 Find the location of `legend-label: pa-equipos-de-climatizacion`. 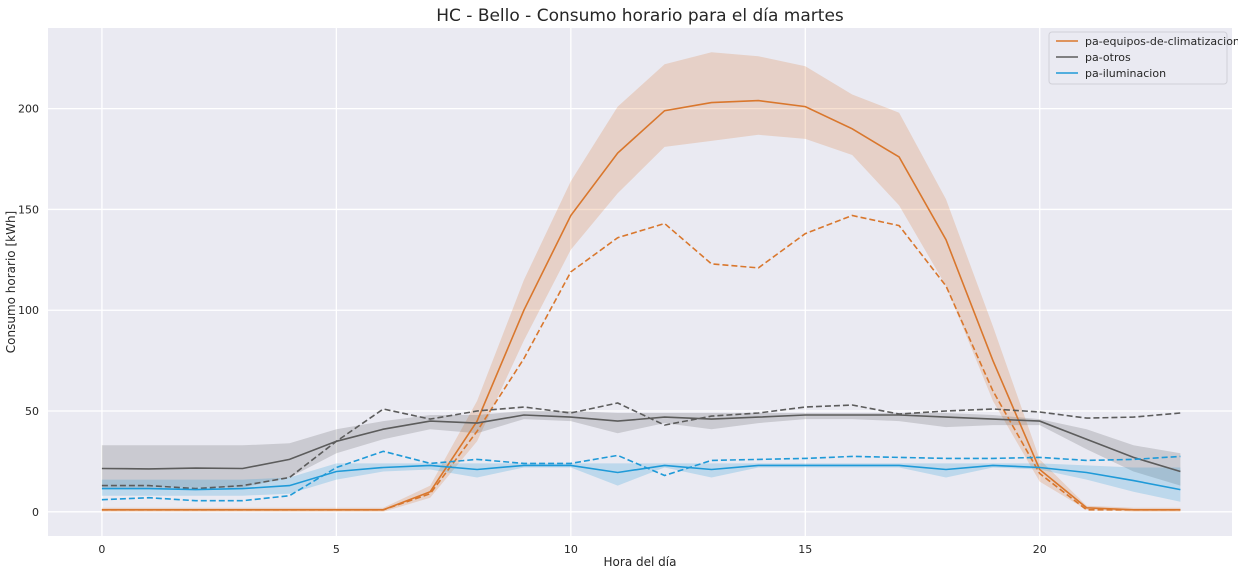

legend-label: pa-equipos-de-climatizacion is located at coordinates (1161, 41).